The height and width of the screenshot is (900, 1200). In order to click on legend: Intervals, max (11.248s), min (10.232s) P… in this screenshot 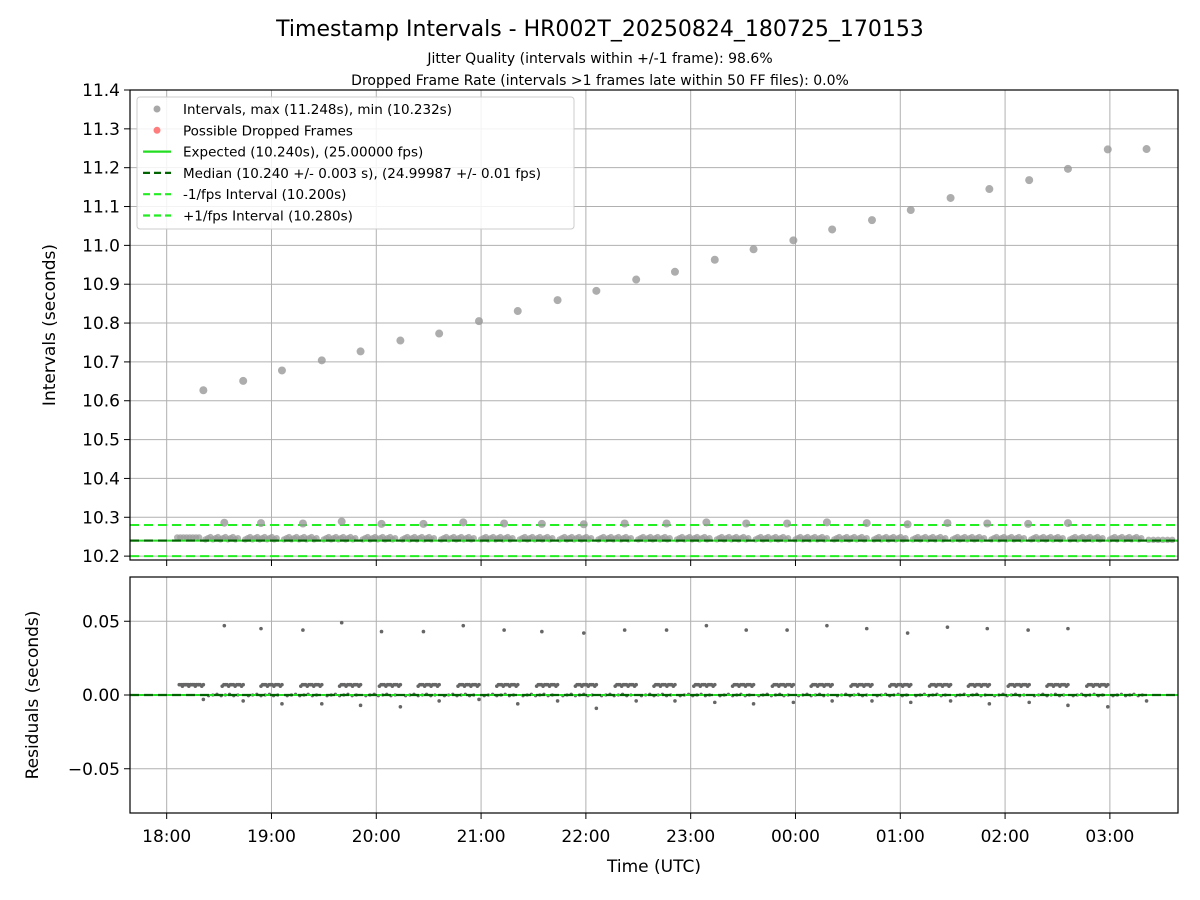, I will do `click(355, 163)`.